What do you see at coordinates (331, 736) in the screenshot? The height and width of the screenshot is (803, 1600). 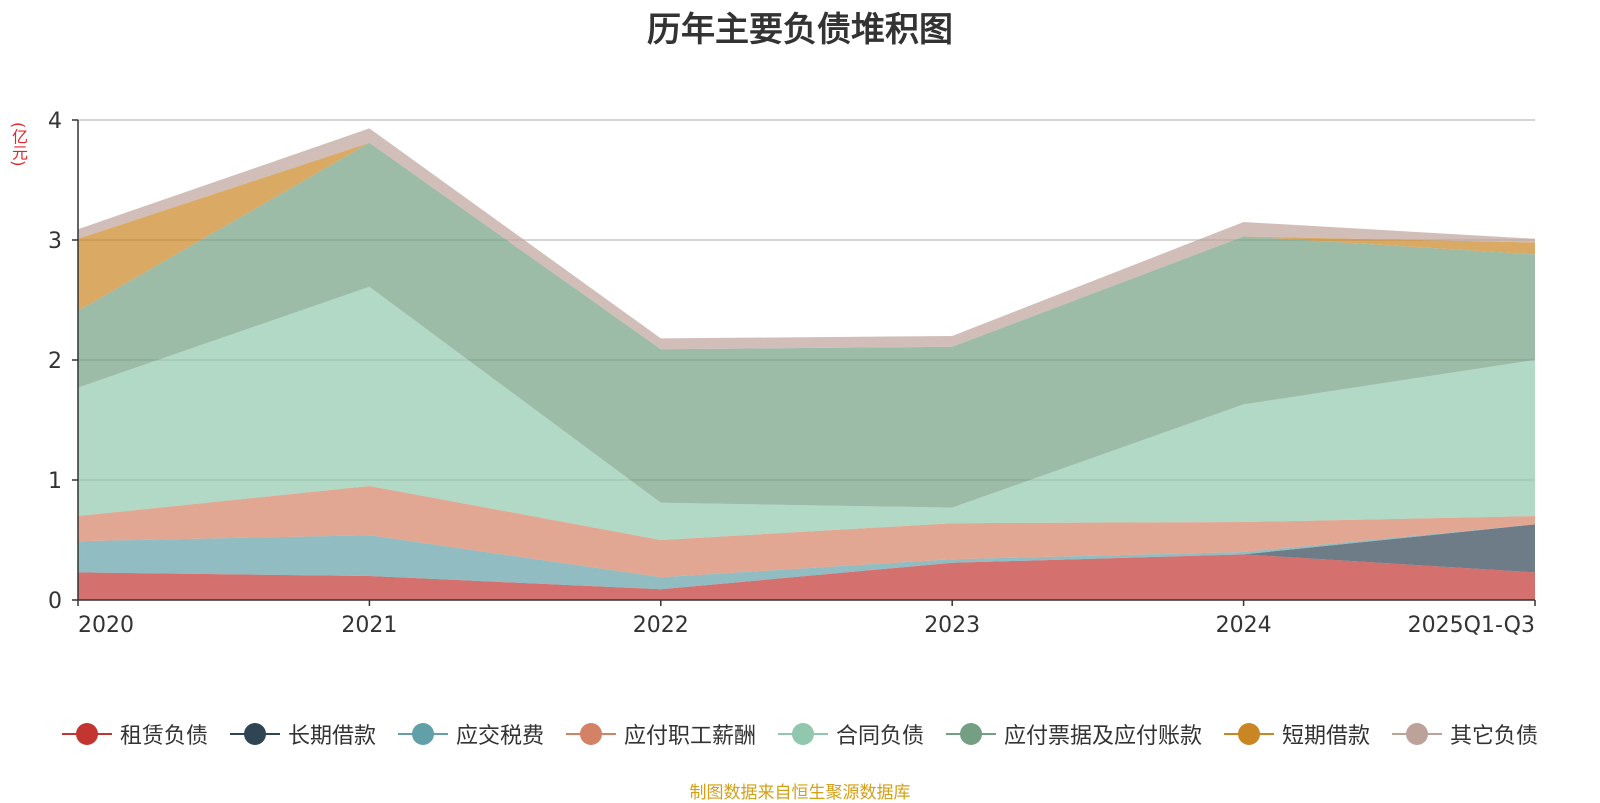 I see `legend-label: 长期借款` at bounding box center [331, 736].